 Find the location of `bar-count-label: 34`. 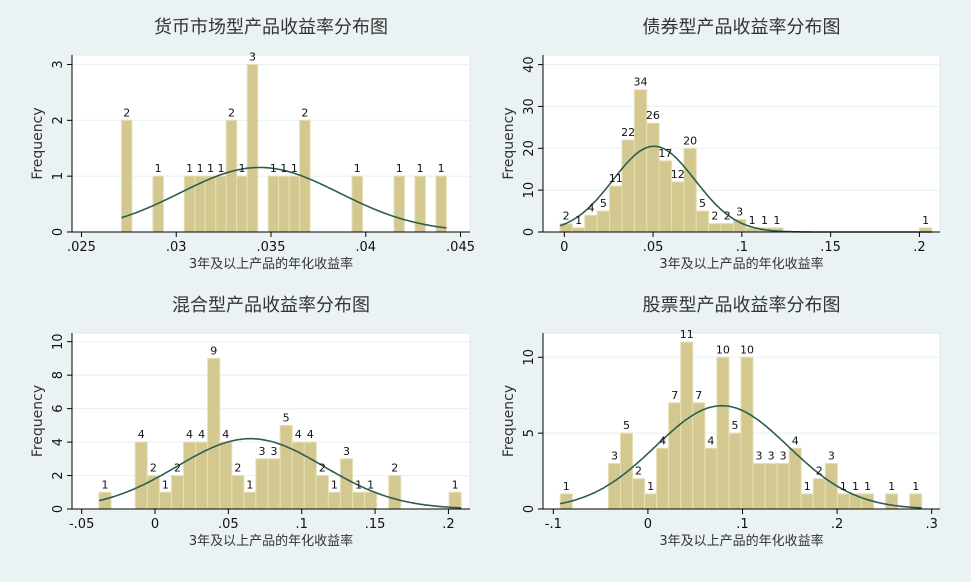

bar-count-label: 34 is located at coordinates (641, 82).